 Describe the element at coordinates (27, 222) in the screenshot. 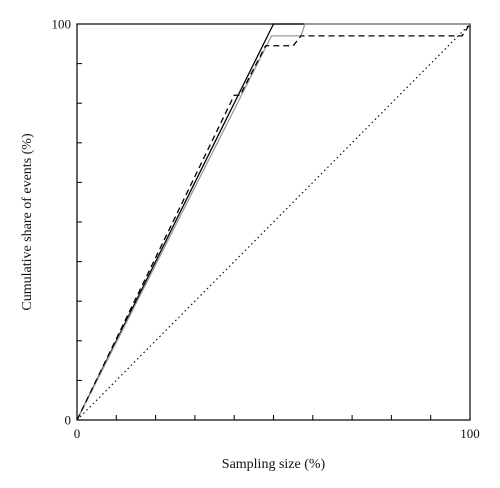

I see `y-axis-title: Cumulative share of events (%)` at that location.